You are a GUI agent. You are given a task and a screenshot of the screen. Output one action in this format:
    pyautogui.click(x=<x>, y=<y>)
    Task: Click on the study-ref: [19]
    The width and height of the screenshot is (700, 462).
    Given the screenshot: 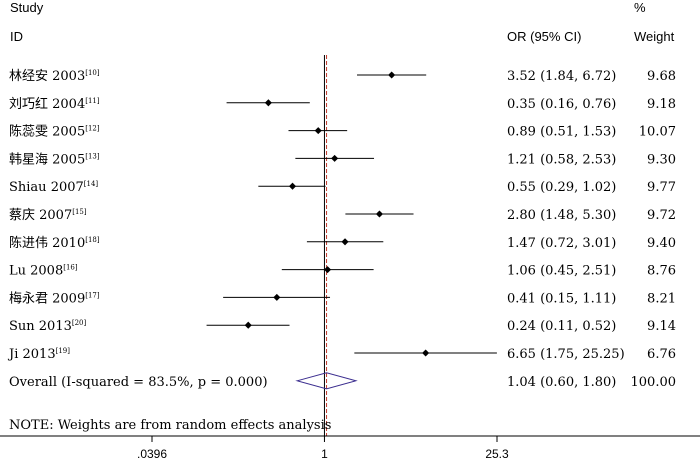 What is the action you would take?
    pyautogui.click(x=63, y=351)
    